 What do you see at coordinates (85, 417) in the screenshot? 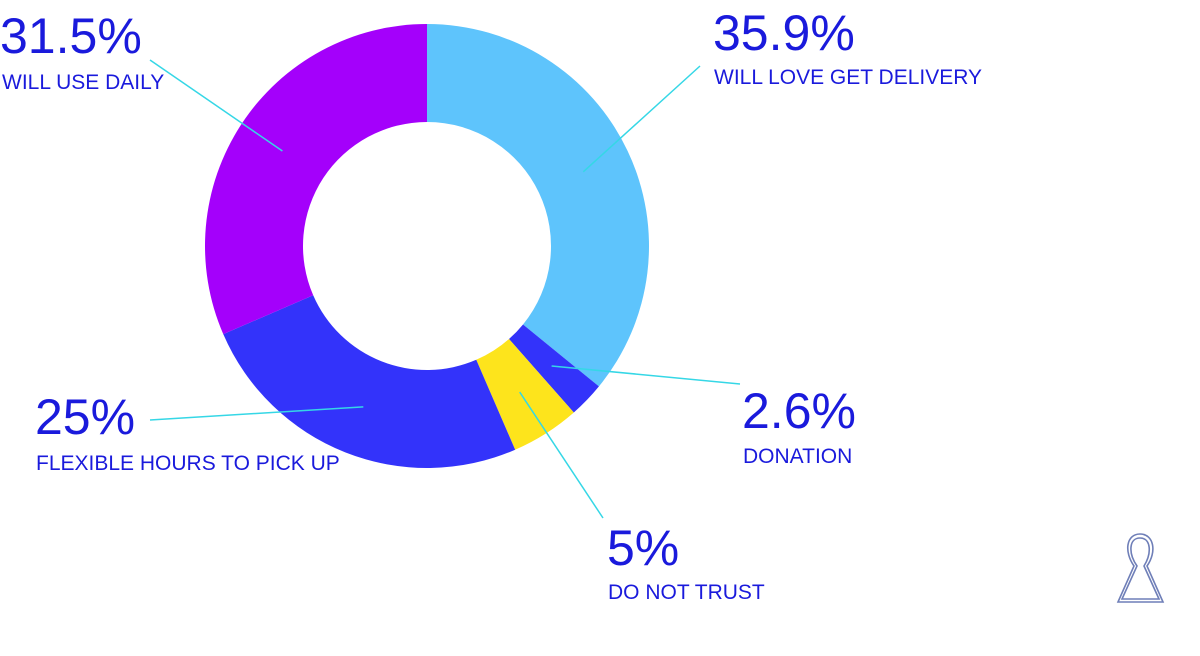
I see `slice-value-label: 25%` at bounding box center [85, 417].